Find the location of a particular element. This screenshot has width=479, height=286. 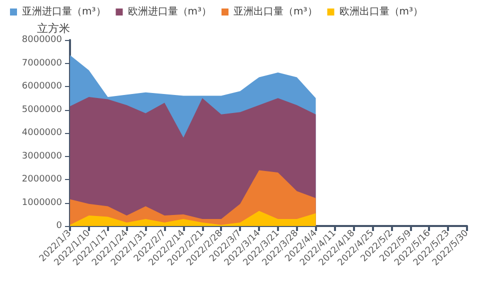

y-axis-title: 立方米 is located at coordinates (53, 28).